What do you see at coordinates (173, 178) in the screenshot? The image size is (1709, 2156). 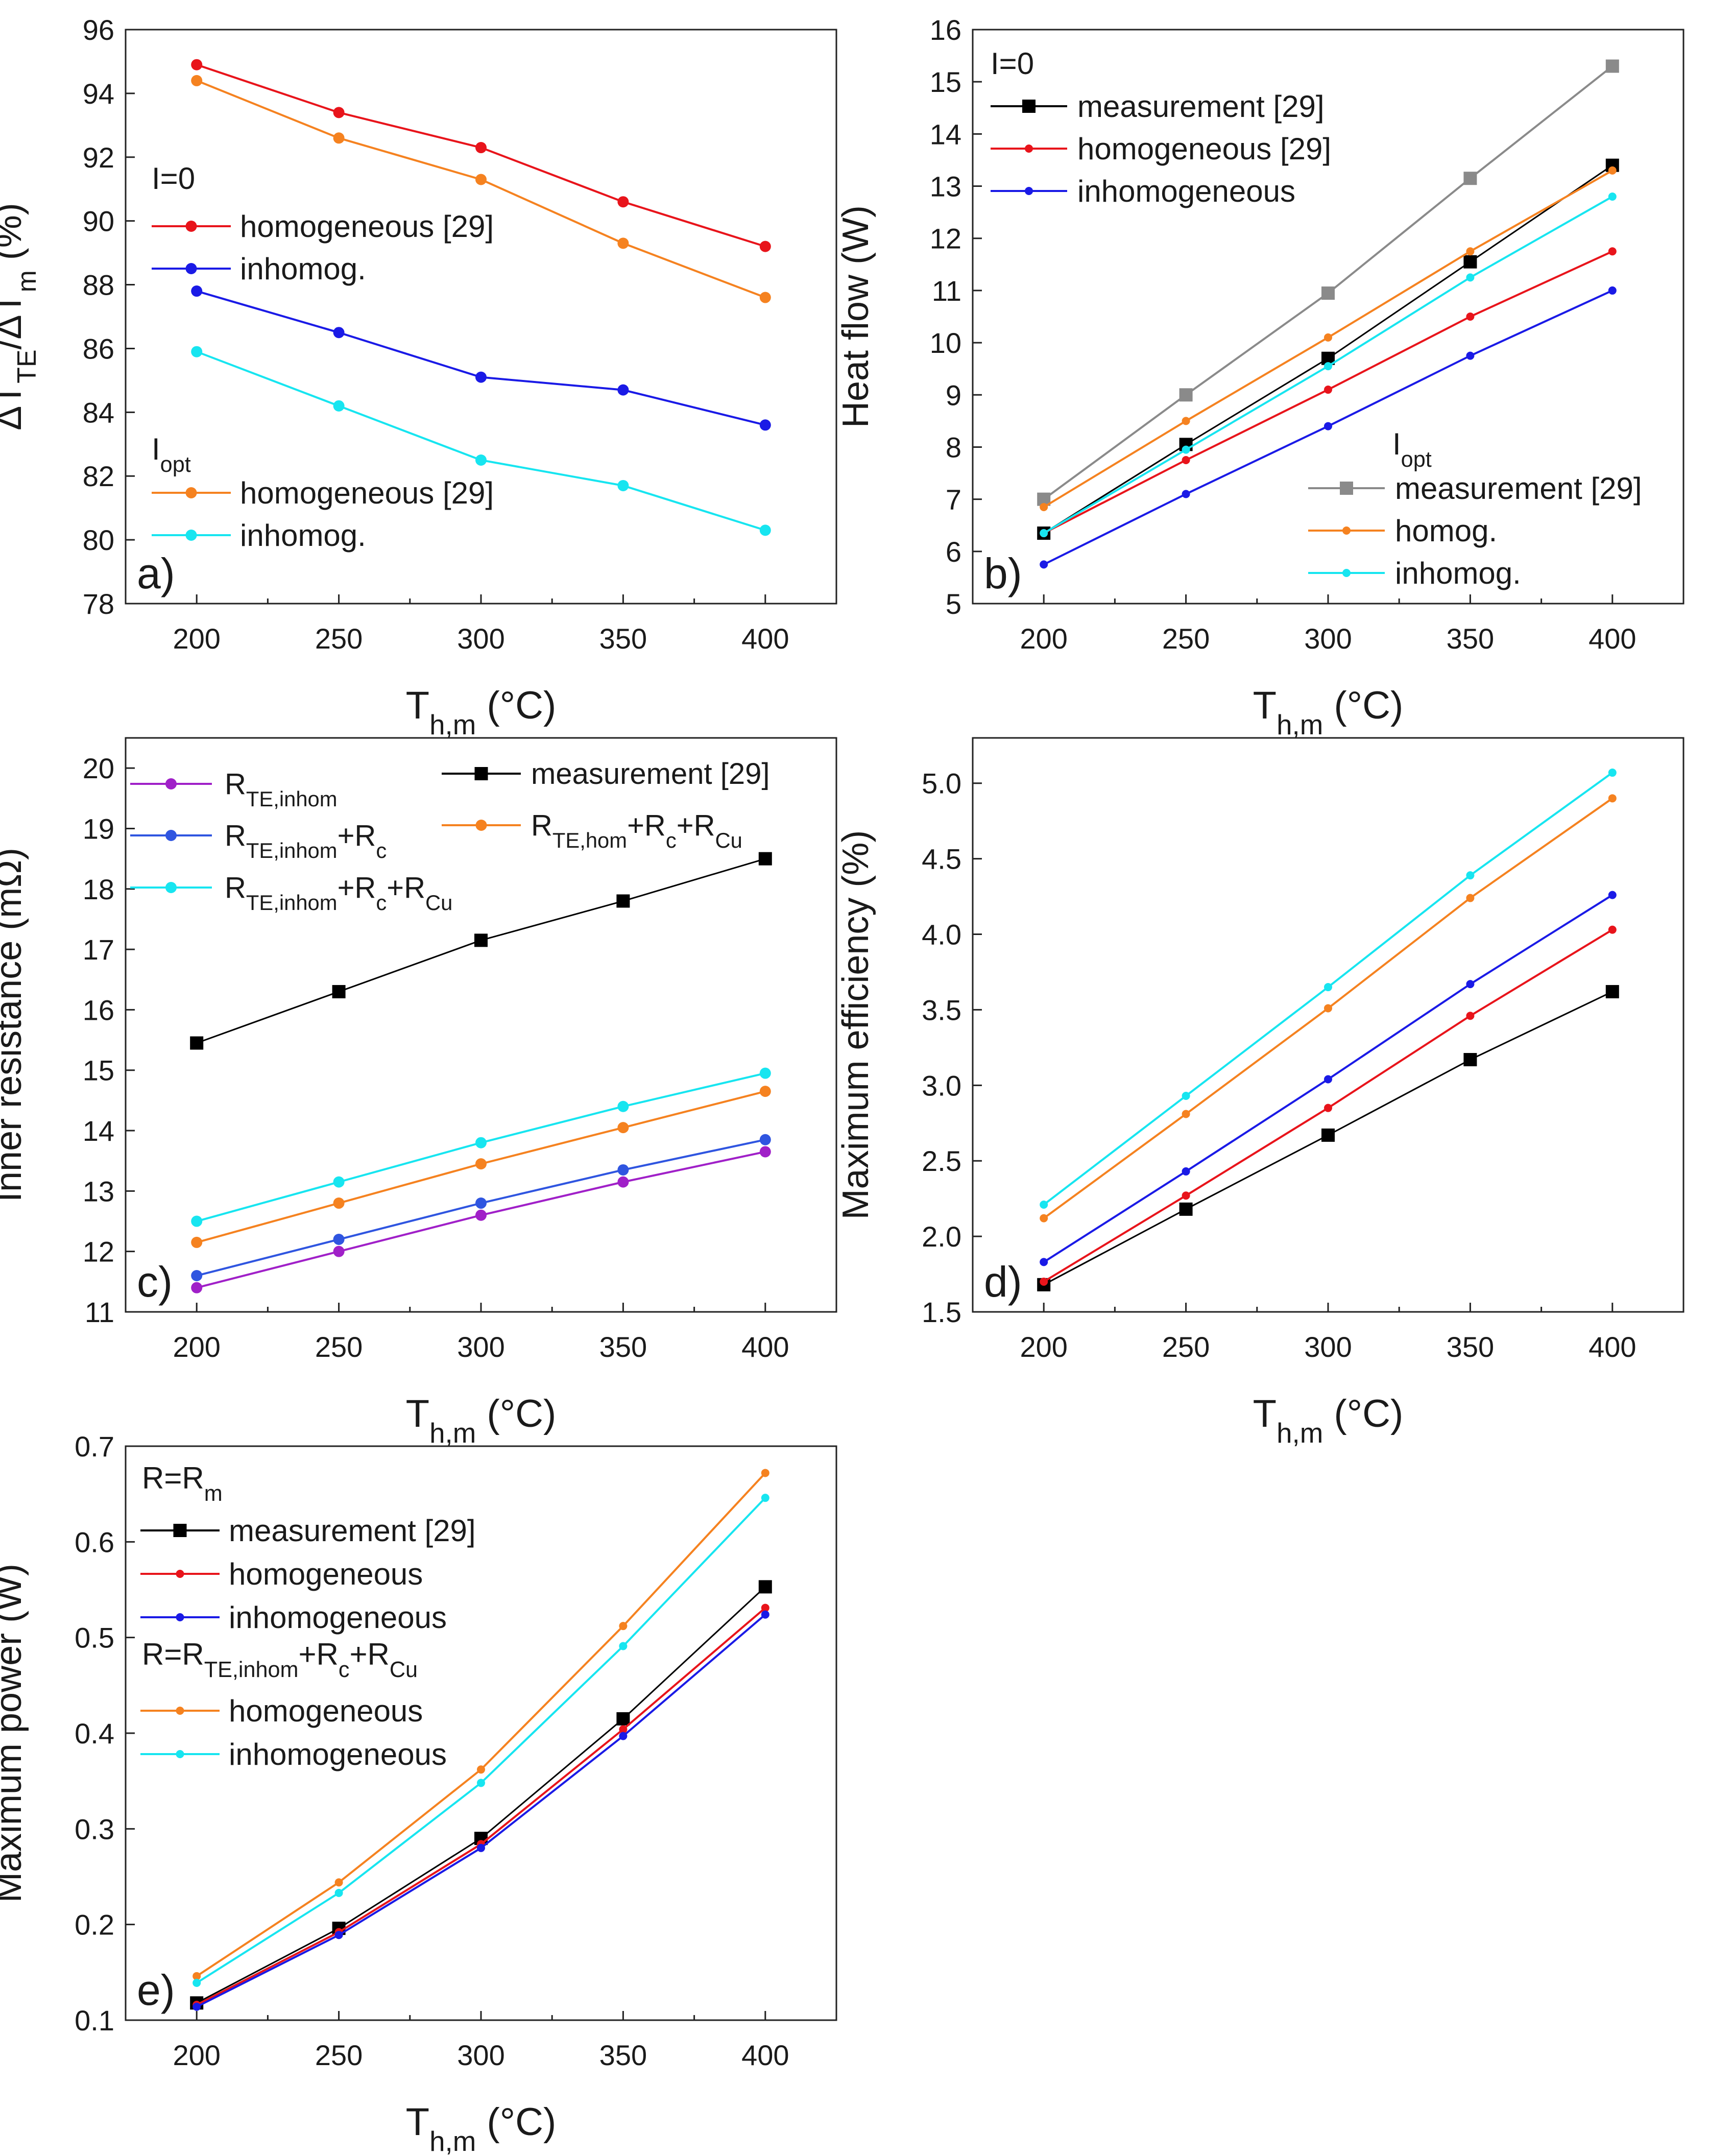 I see `legend-group-title-part: I=0` at bounding box center [173, 178].